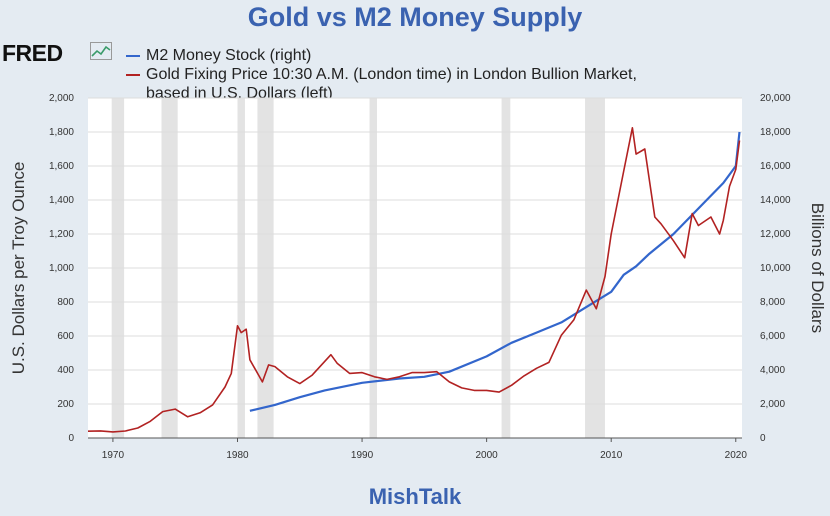 This screenshot has width=830, height=516. Describe the element at coordinates (772, 404) in the screenshot. I see `y-right-tick-label: 2,000` at that location.